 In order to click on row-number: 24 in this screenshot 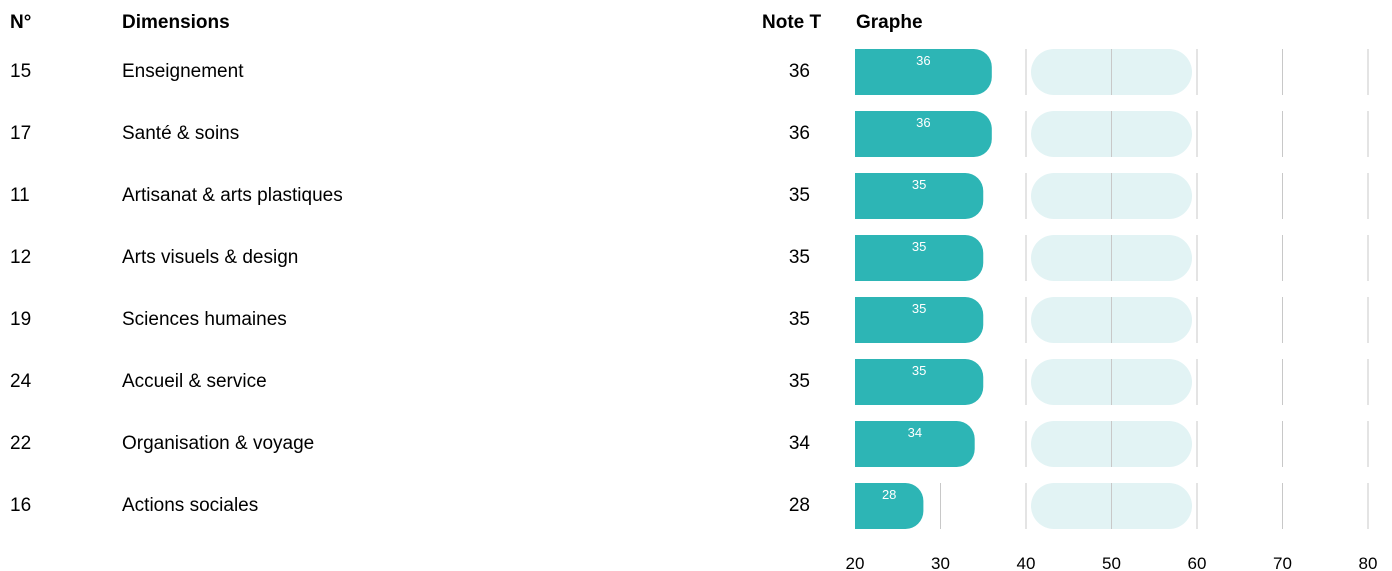, I will do `click(21, 381)`.